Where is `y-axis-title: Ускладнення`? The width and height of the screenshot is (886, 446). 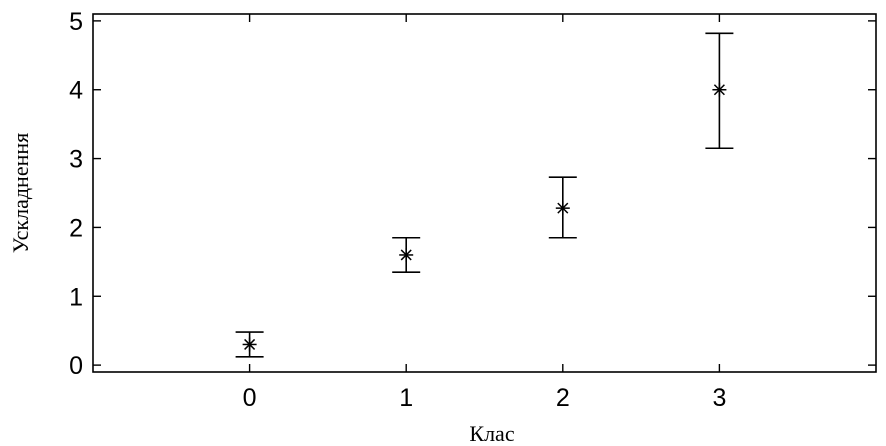 y-axis-title: Ускладнення is located at coordinates (20, 193).